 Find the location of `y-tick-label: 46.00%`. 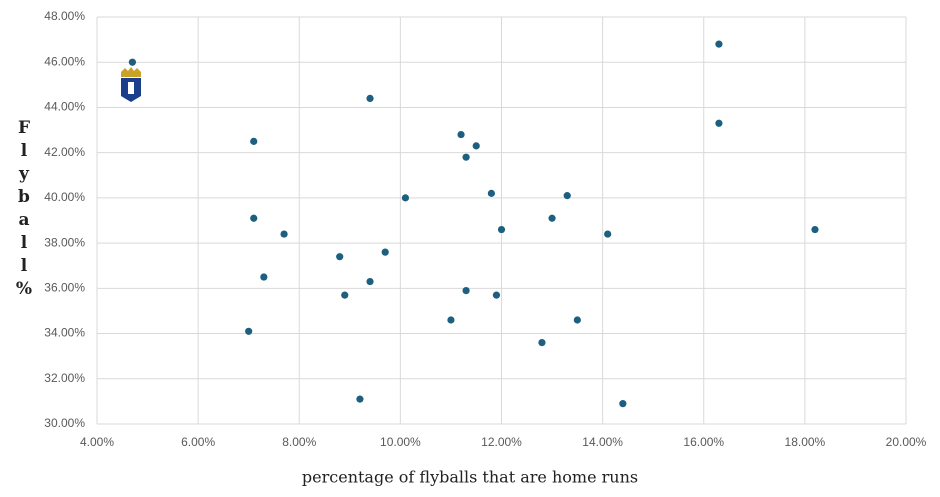

y-tick-label: 46.00% is located at coordinates (64, 61).